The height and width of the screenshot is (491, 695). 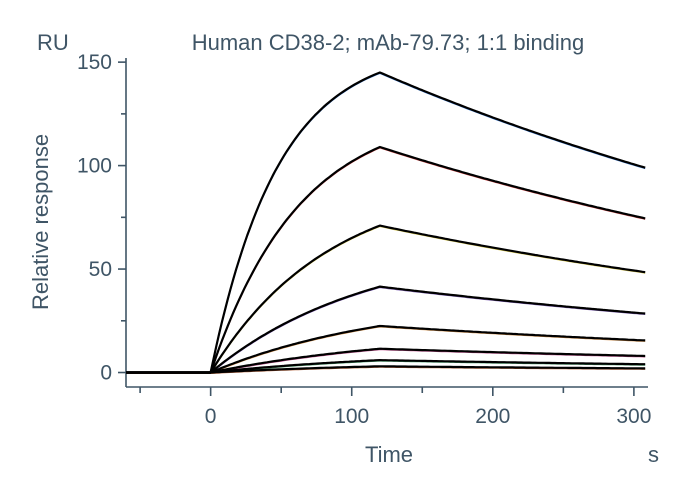 What do you see at coordinates (53, 42) in the screenshot?
I see `y-unit-label: RU` at bounding box center [53, 42].